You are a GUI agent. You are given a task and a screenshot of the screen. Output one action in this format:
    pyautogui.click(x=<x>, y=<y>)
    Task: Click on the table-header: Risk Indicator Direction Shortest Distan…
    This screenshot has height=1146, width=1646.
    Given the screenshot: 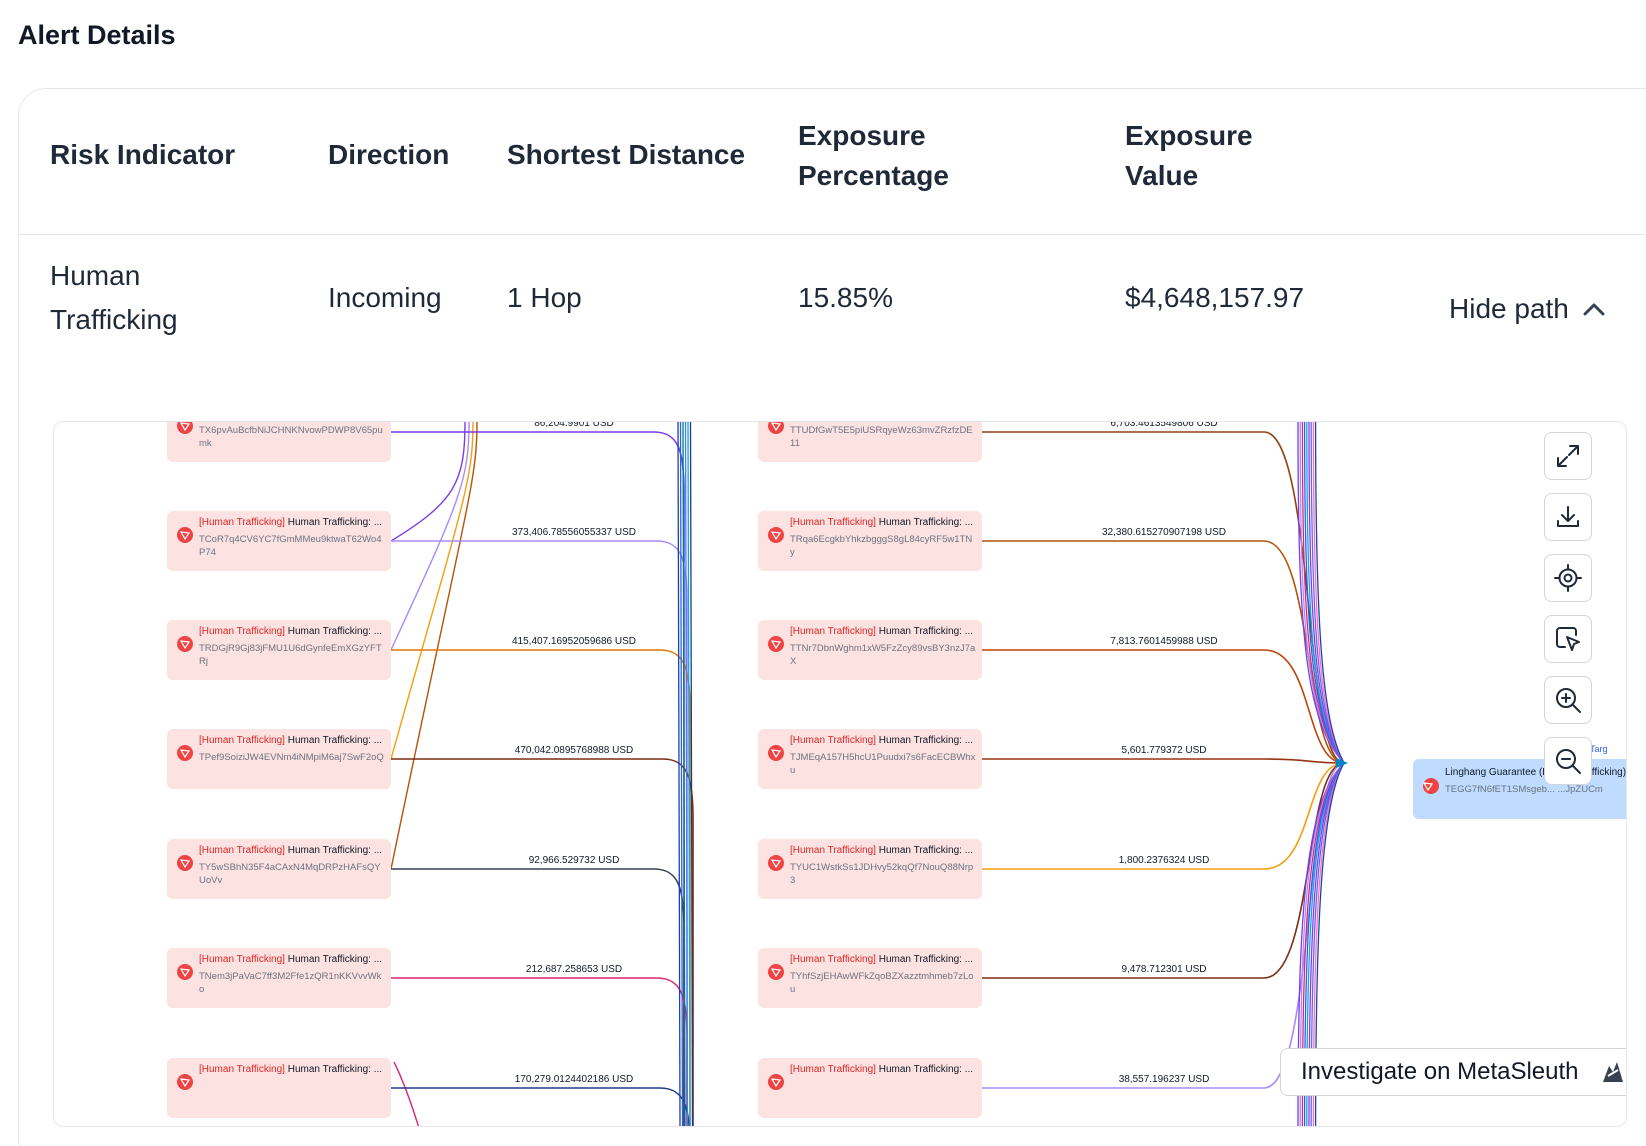 What is the action you would take?
    pyautogui.click(x=832, y=162)
    